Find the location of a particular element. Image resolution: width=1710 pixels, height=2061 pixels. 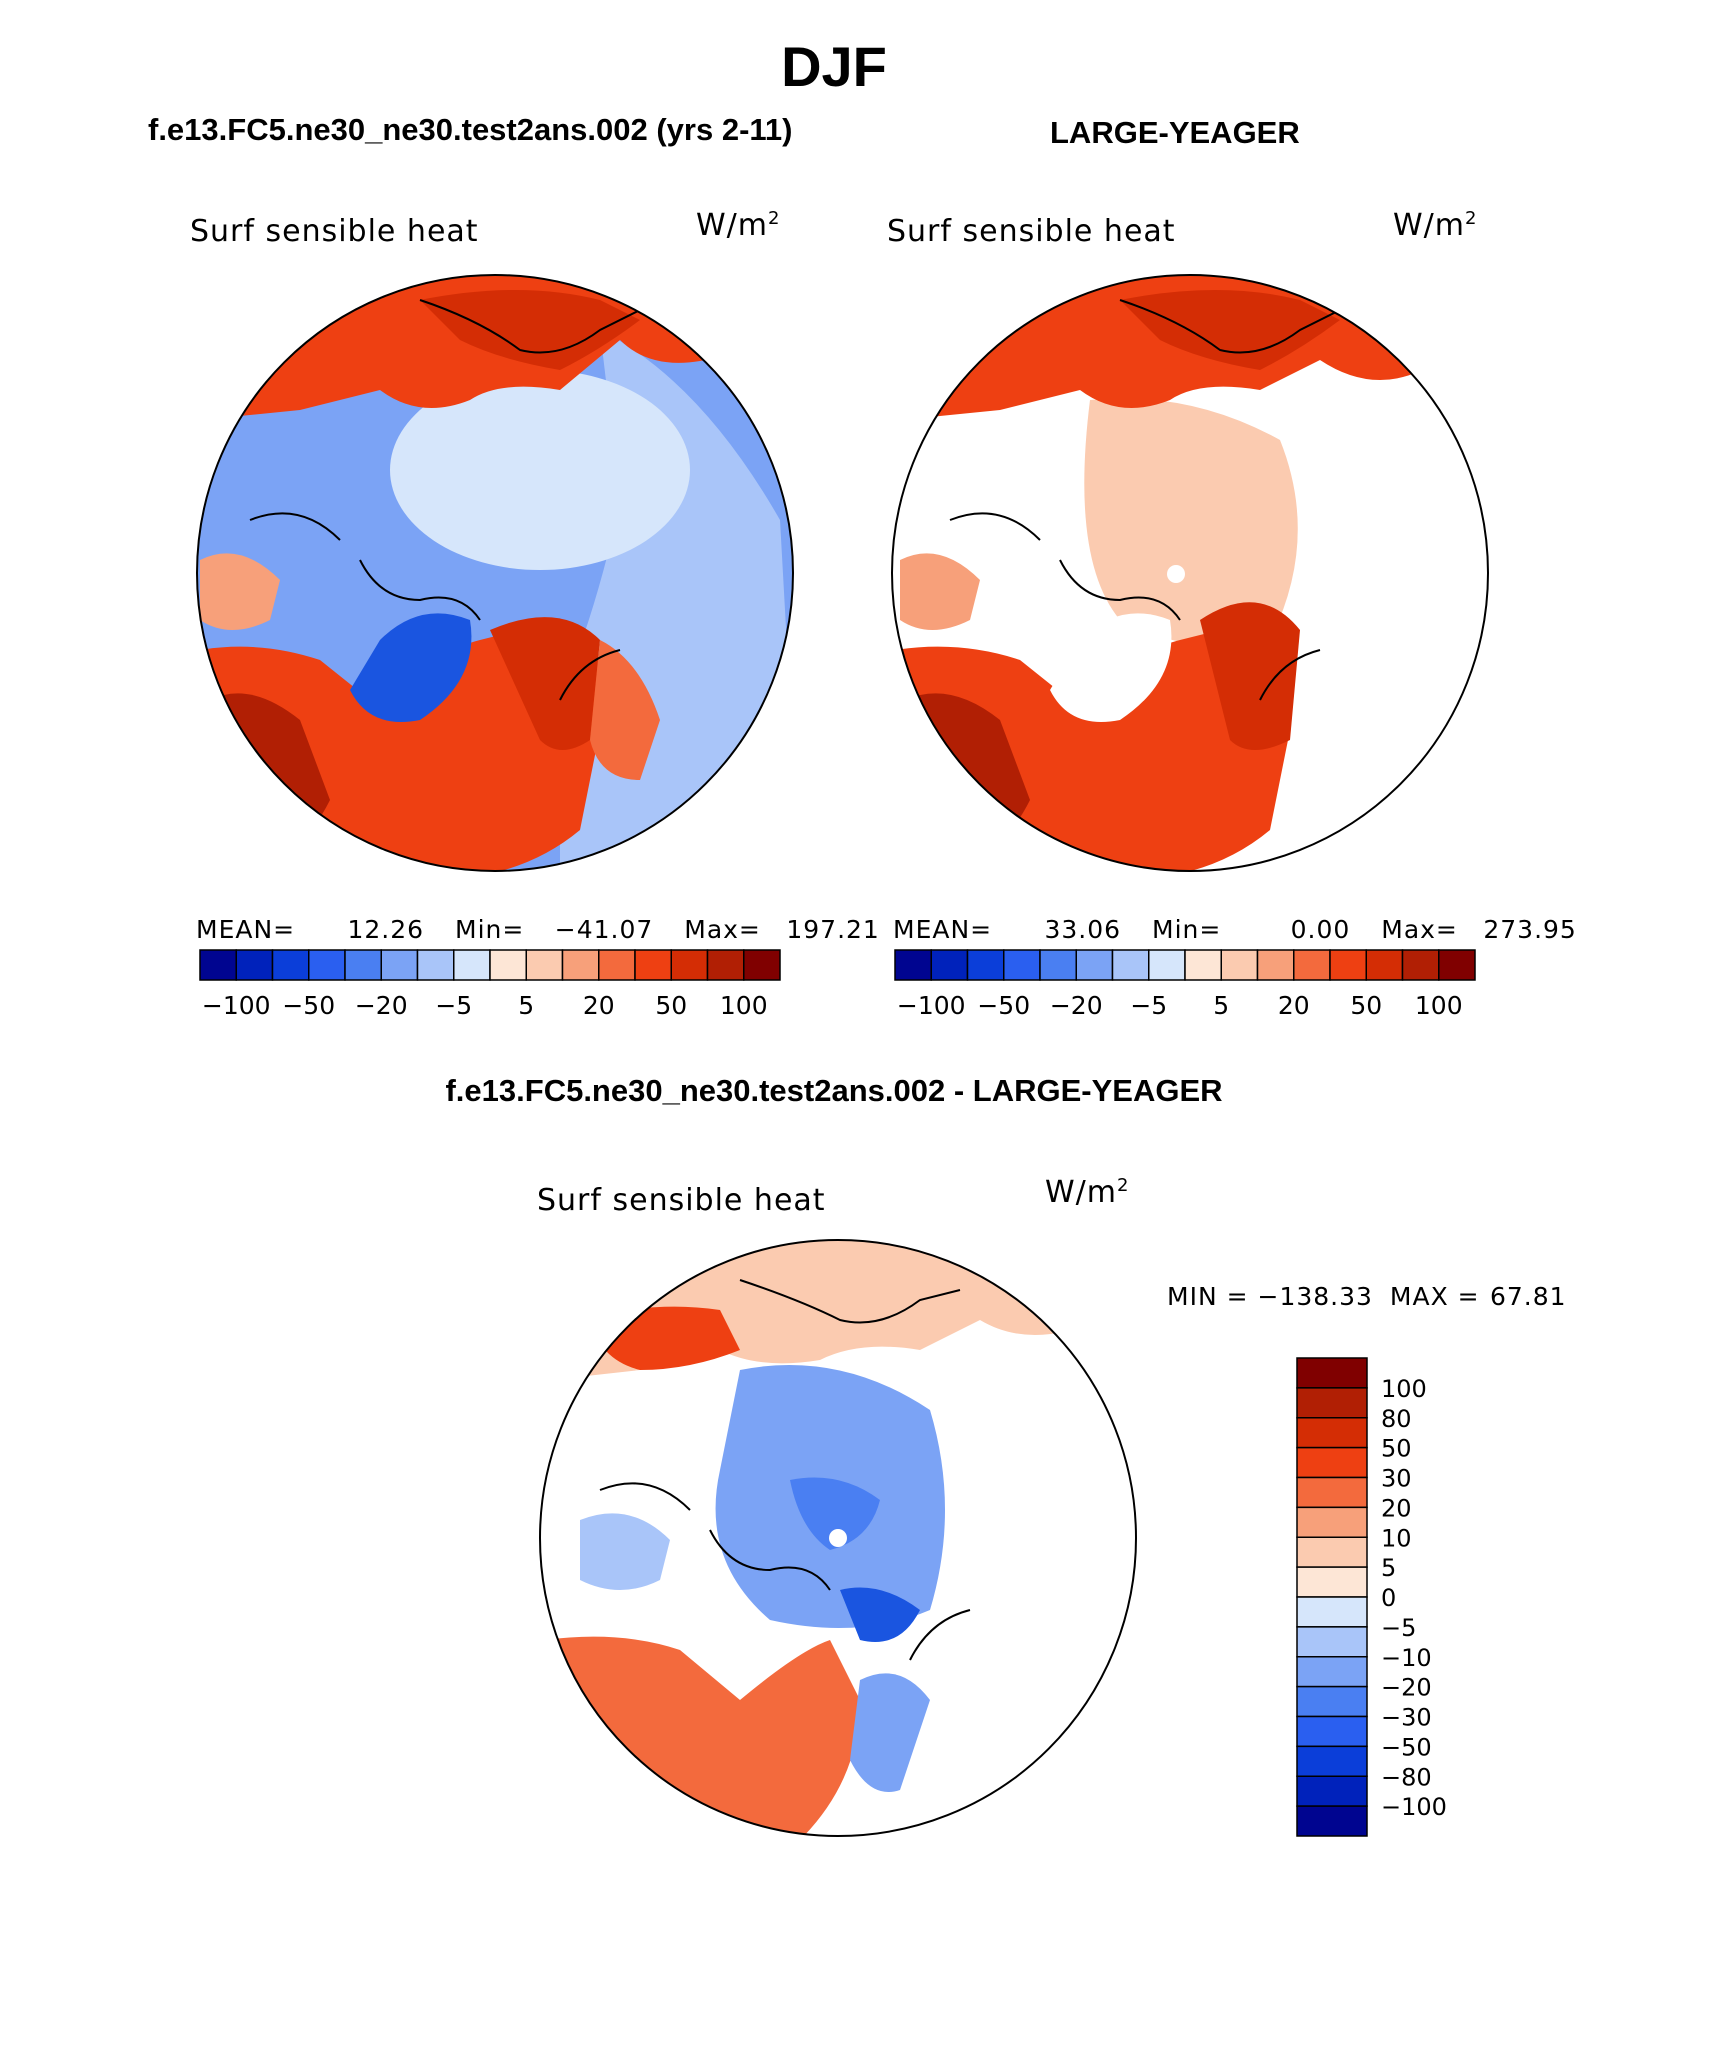

colorbar-tick-label: 80 is located at coordinates (1396, 1419).